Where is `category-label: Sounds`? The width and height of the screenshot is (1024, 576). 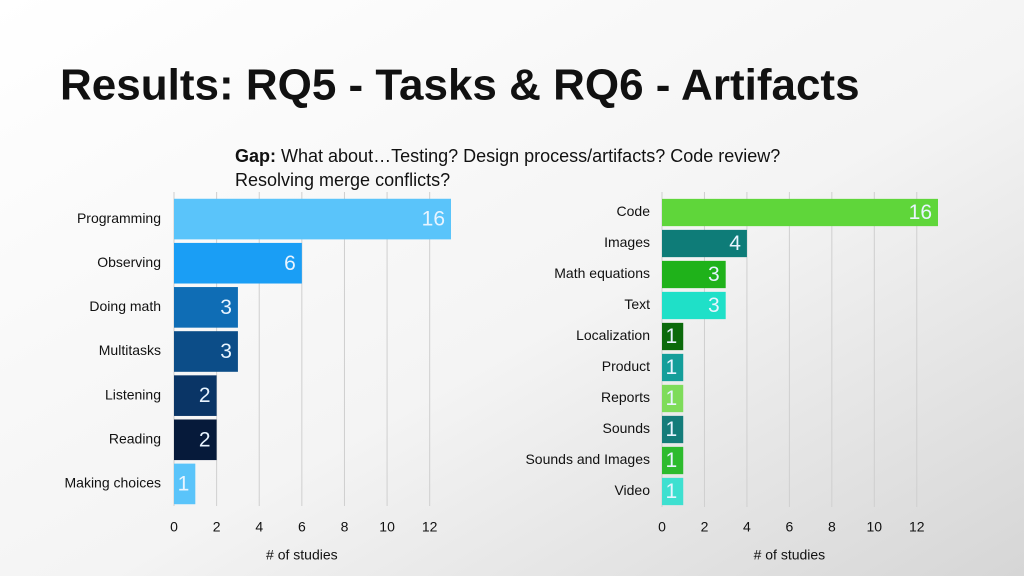
category-label: Sounds is located at coordinates (626, 428).